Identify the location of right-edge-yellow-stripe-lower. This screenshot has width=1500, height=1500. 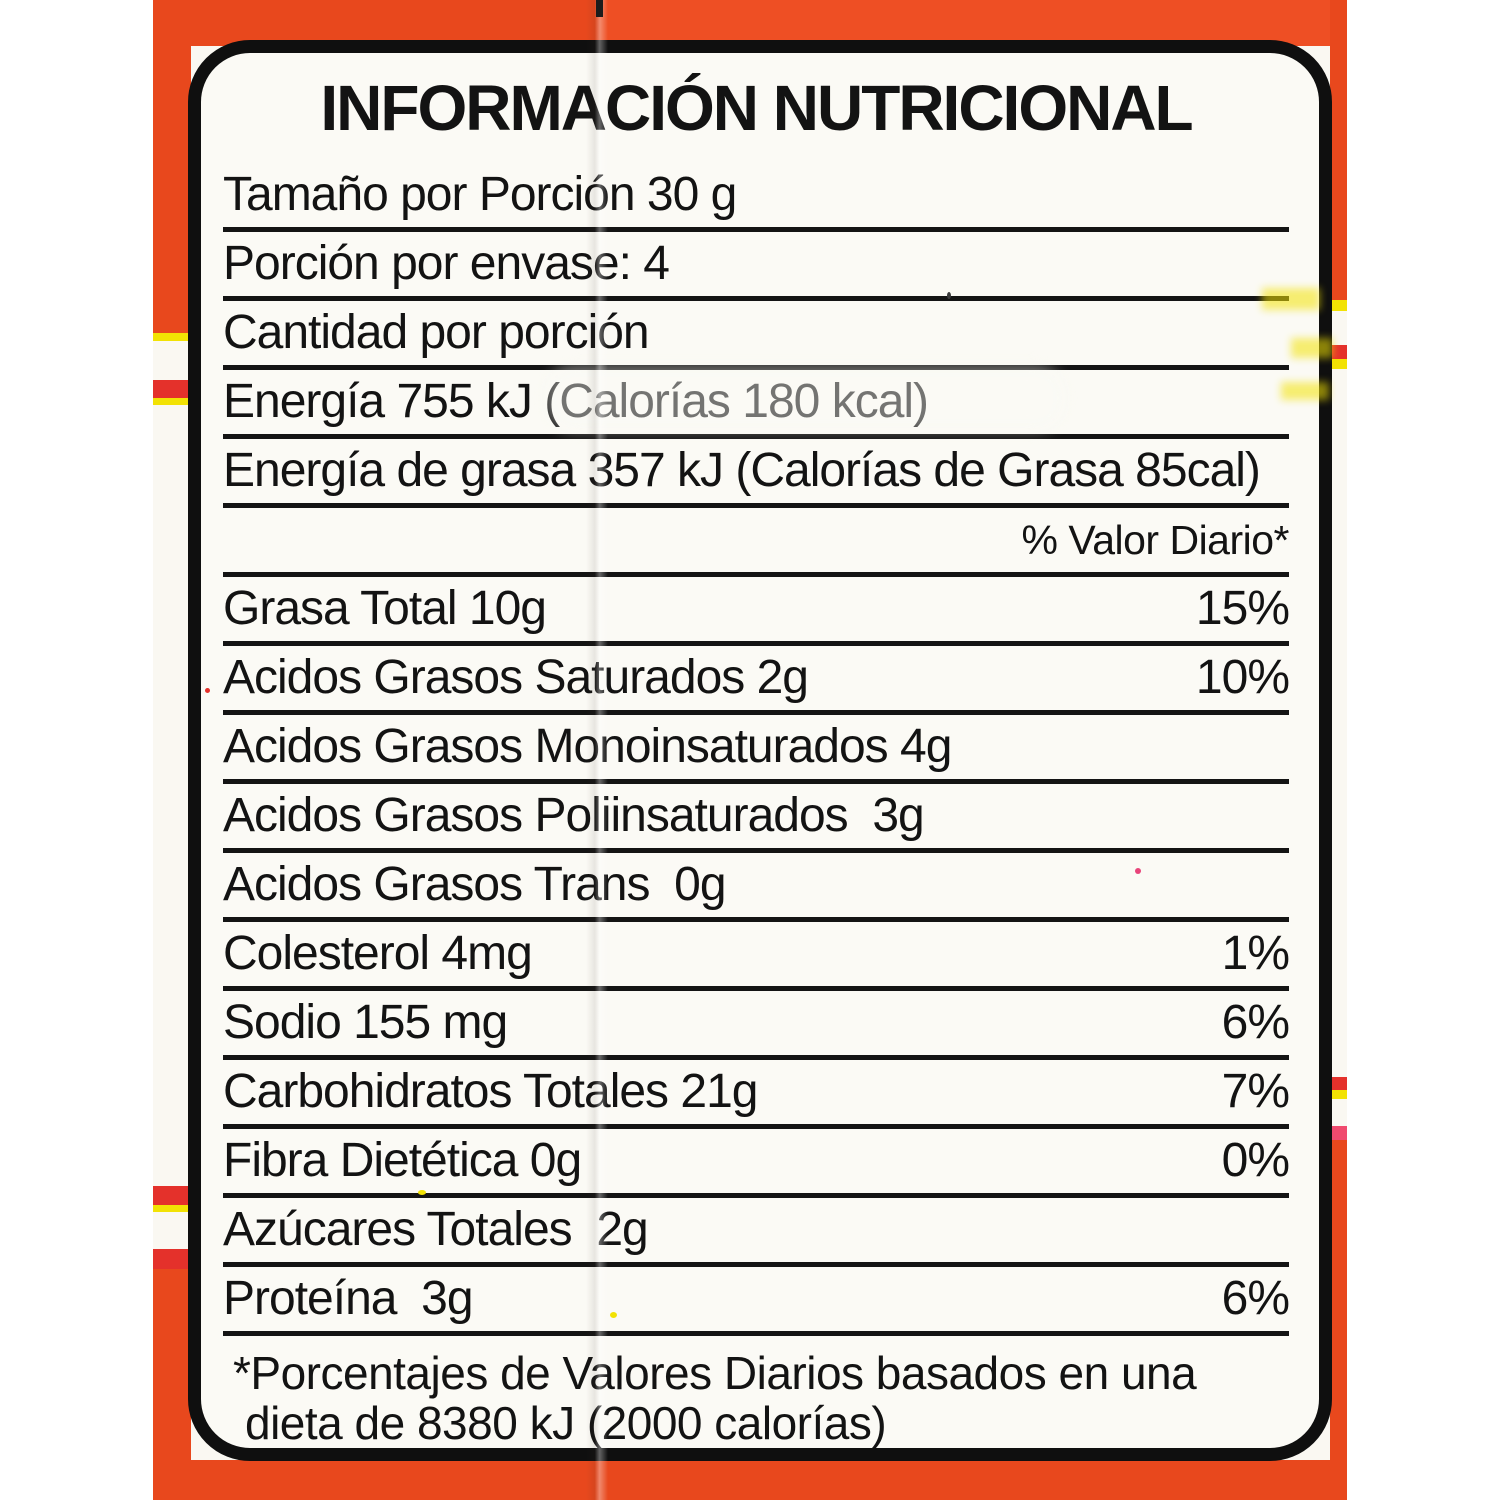
(1338, 1094).